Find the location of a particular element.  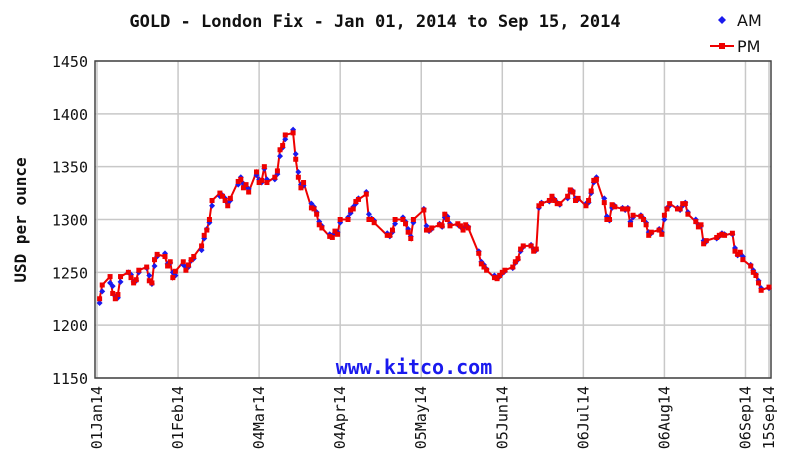

x-tick-label: 06Sep14 is located at coordinates (745, 417).